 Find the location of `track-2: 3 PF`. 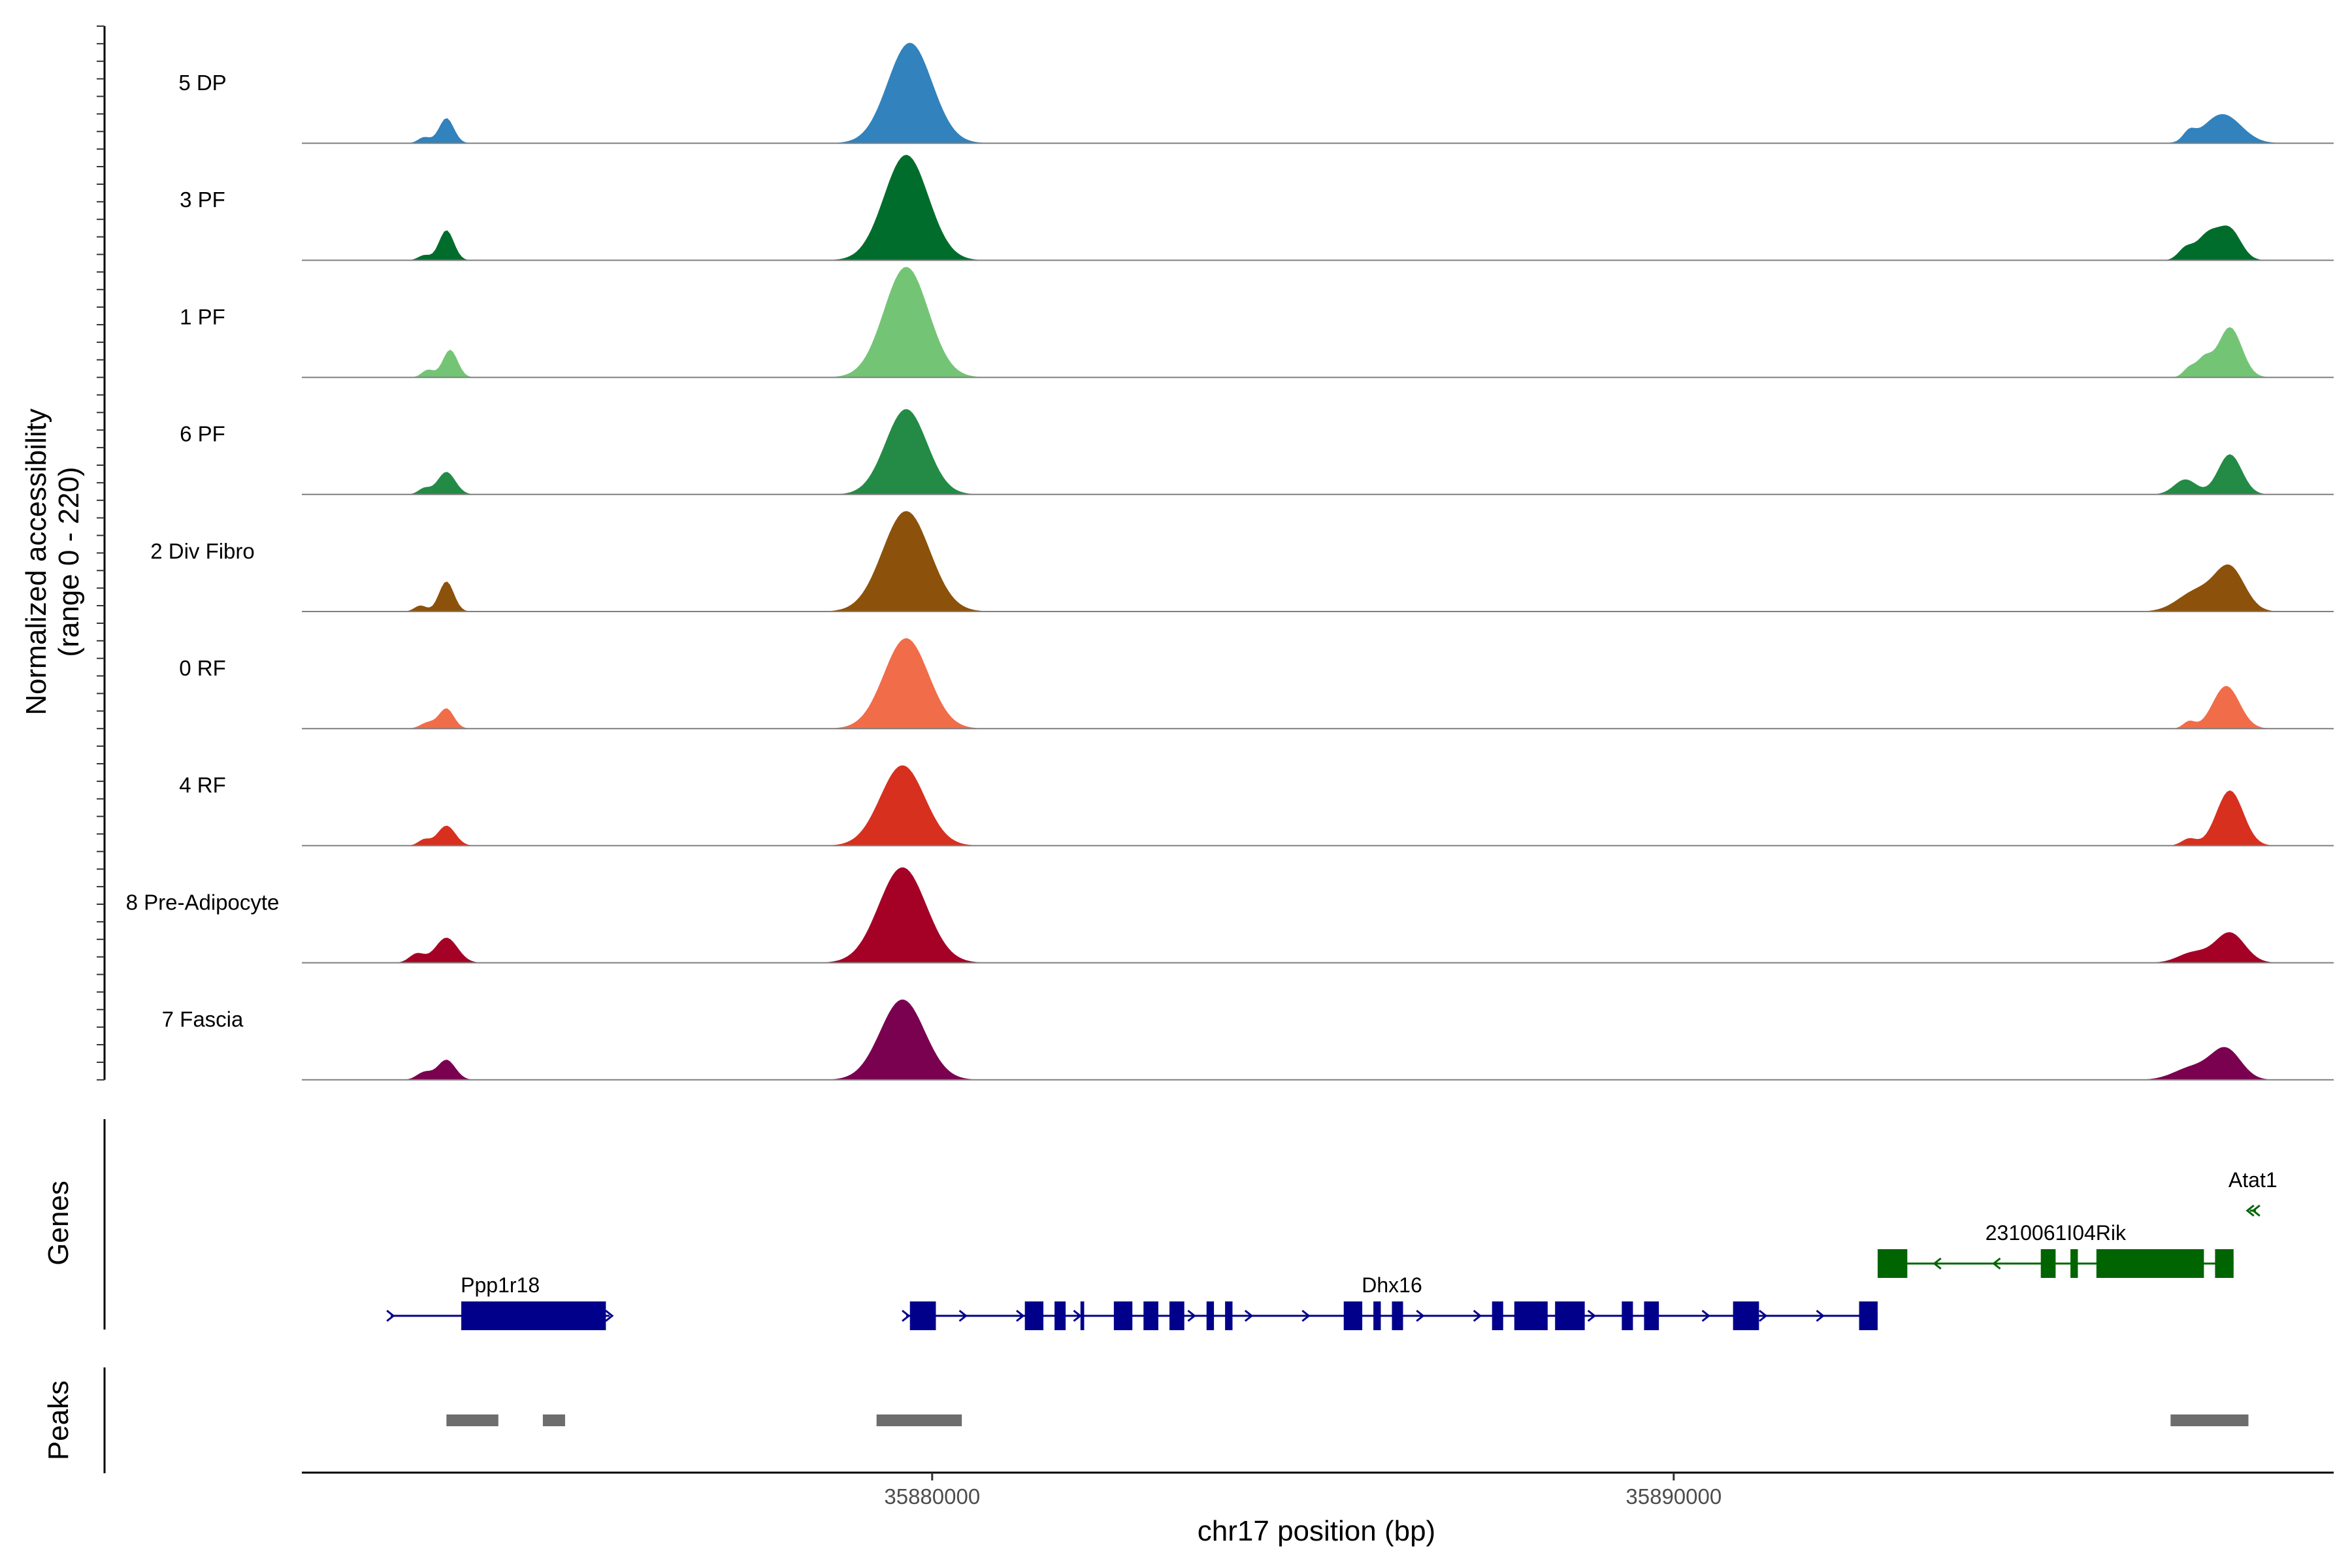

track-2: 3 PF is located at coordinates (1257, 208).